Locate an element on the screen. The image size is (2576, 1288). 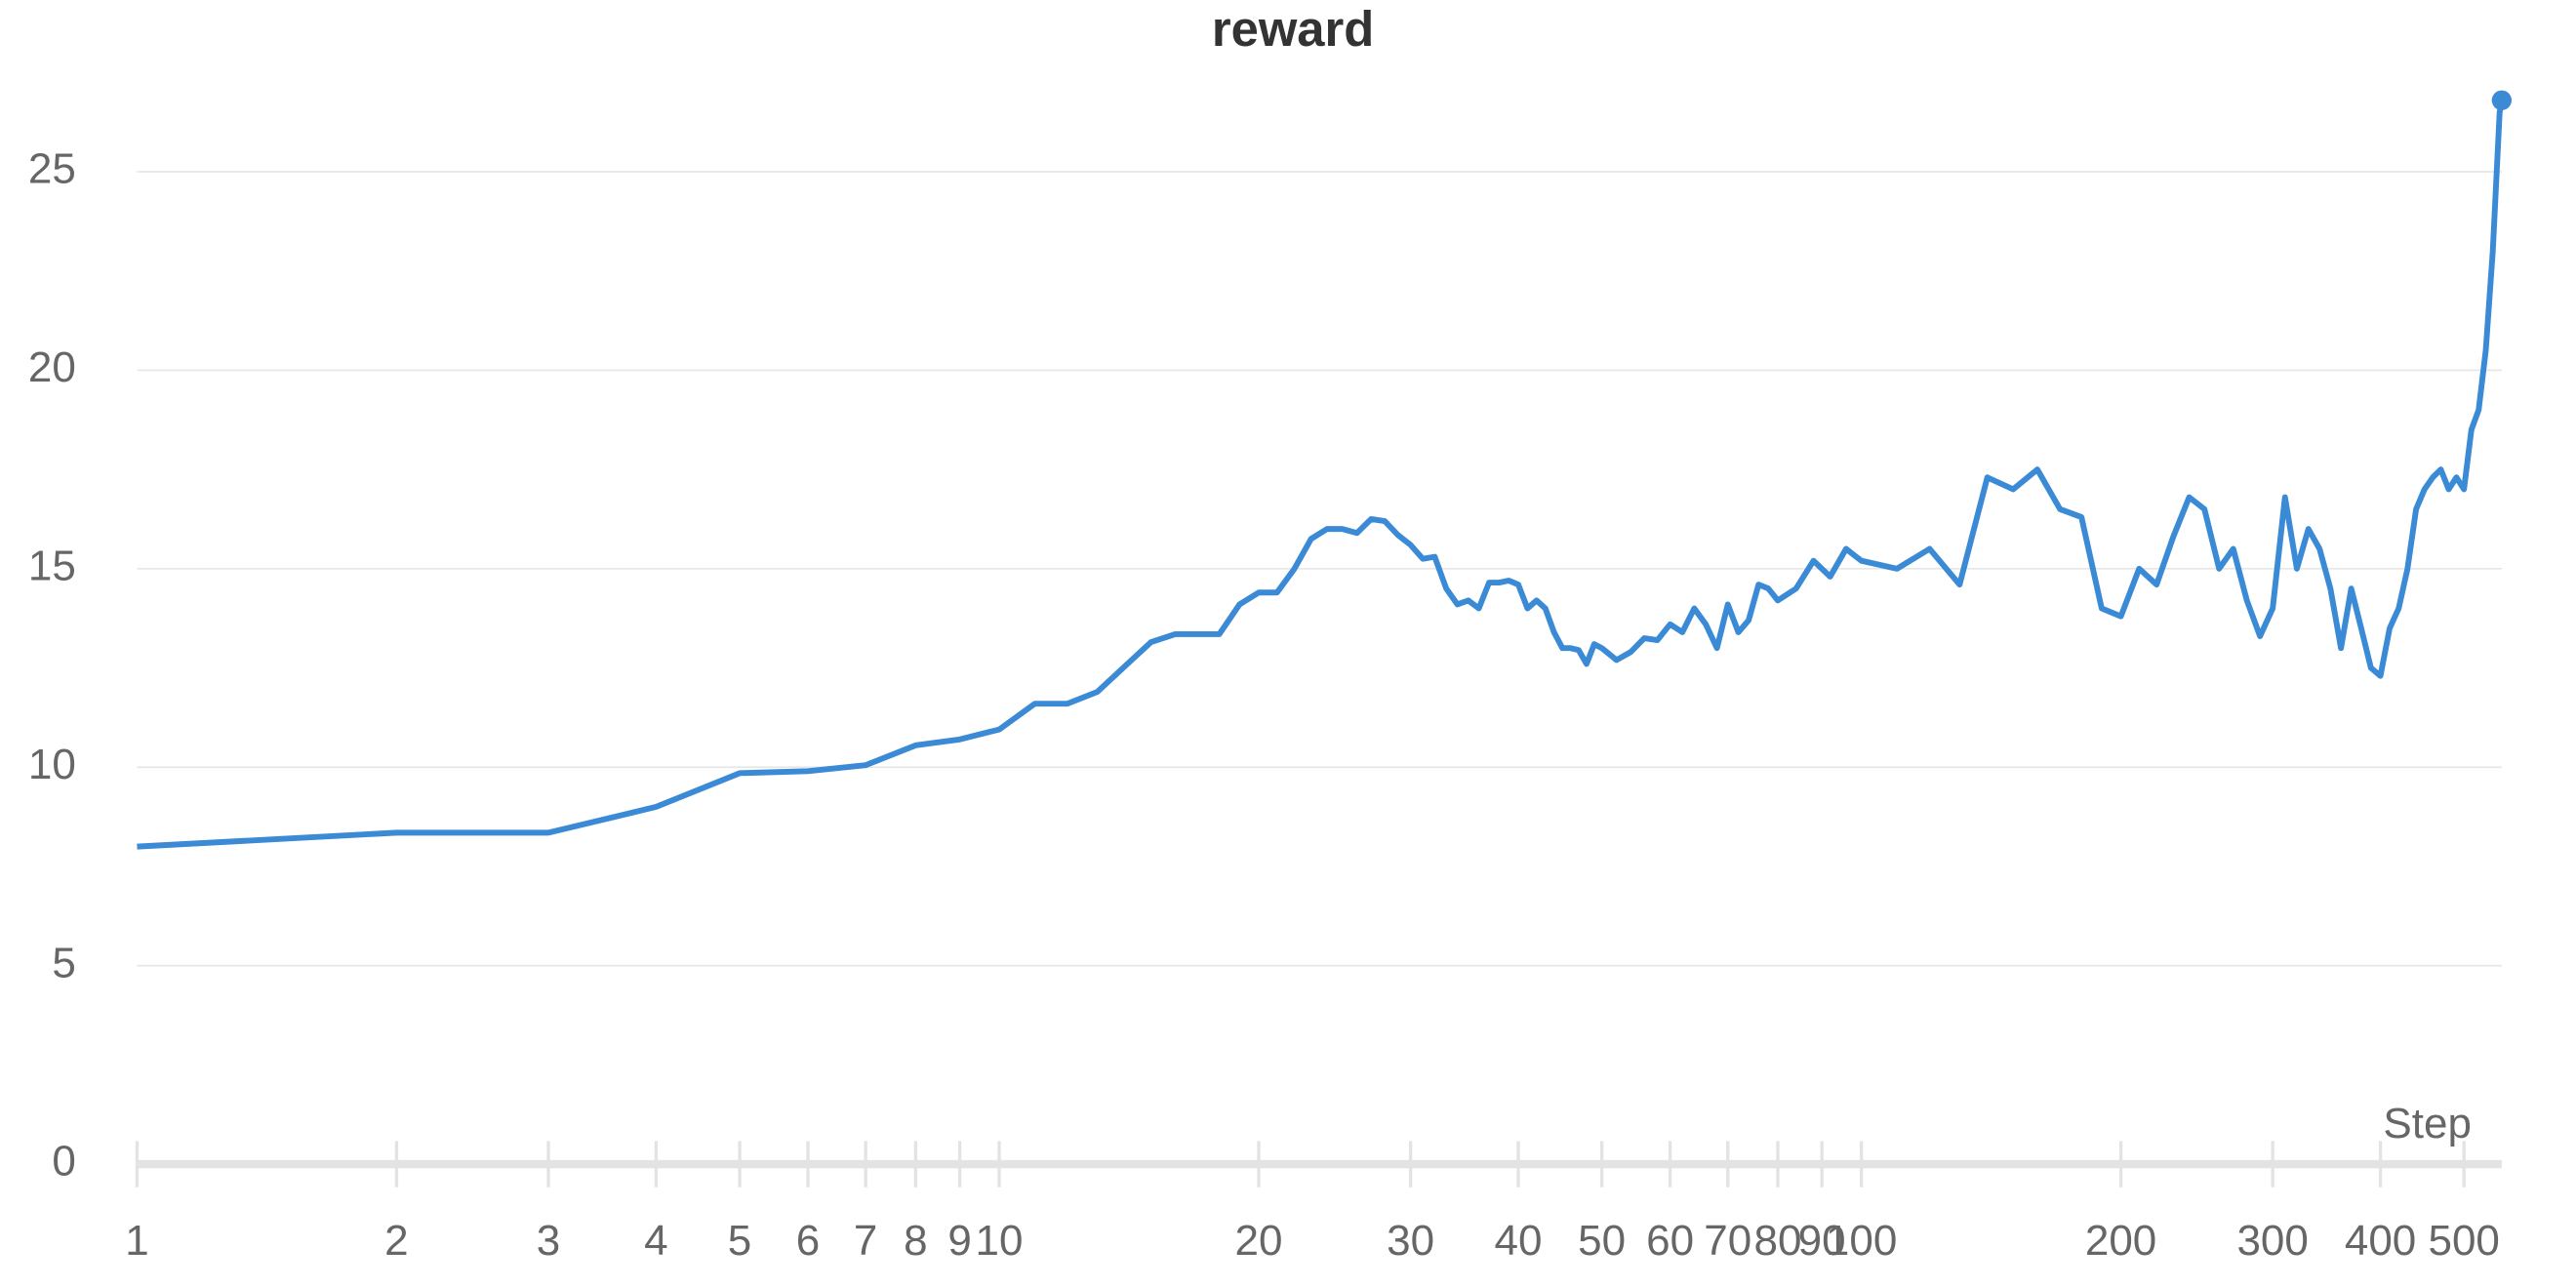
x-tick-label: 400 is located at coordinates (2380, 1241).